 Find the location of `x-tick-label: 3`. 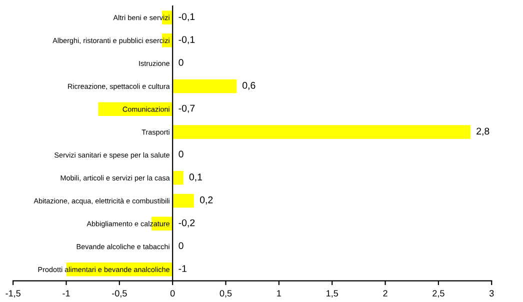

x-tick-label: 3 is located at coordinates (491, 293).